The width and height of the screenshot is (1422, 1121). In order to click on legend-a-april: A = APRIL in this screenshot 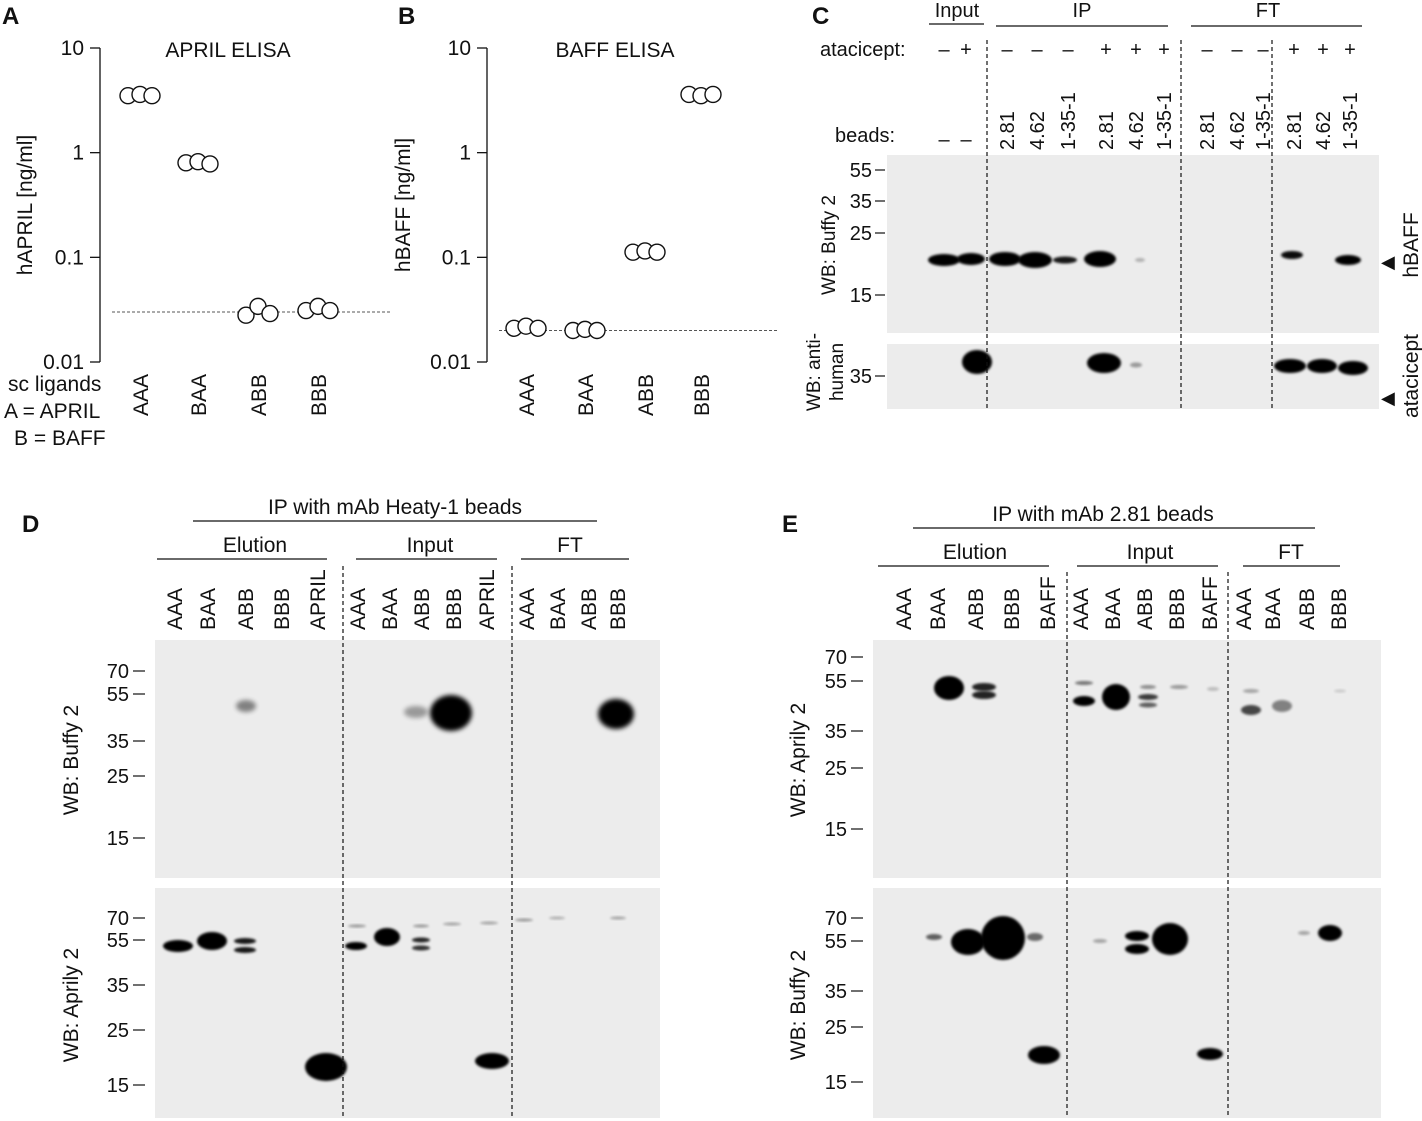, I will do `click(52, 411)`.